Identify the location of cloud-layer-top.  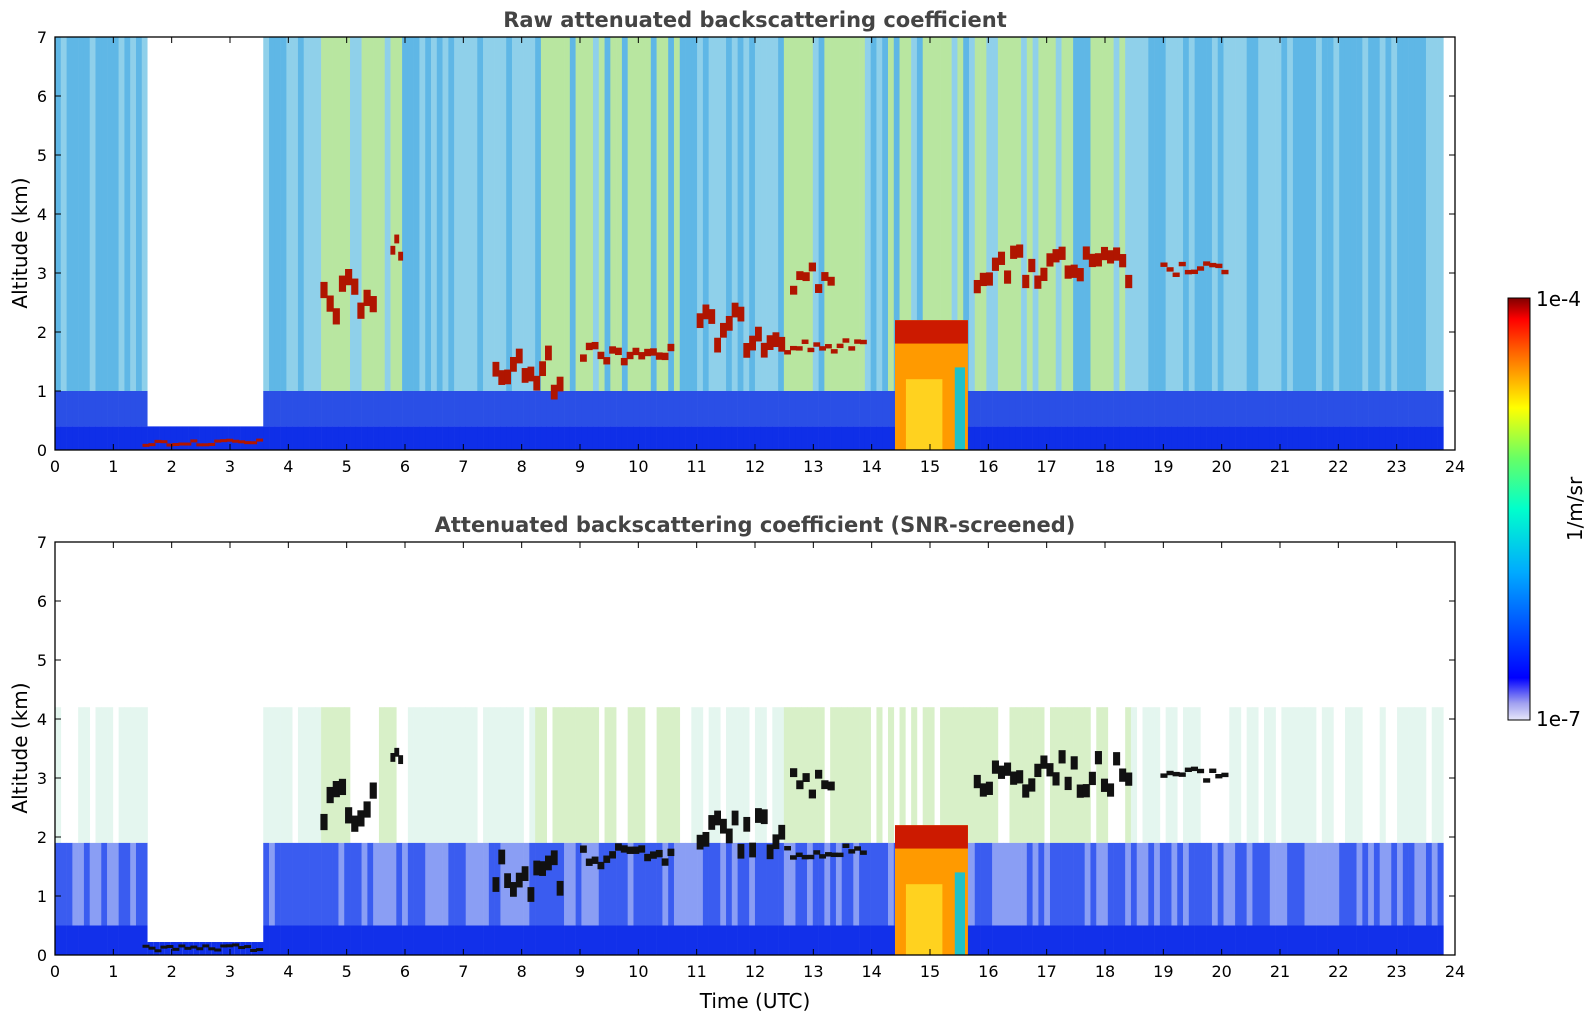
(931, 837).